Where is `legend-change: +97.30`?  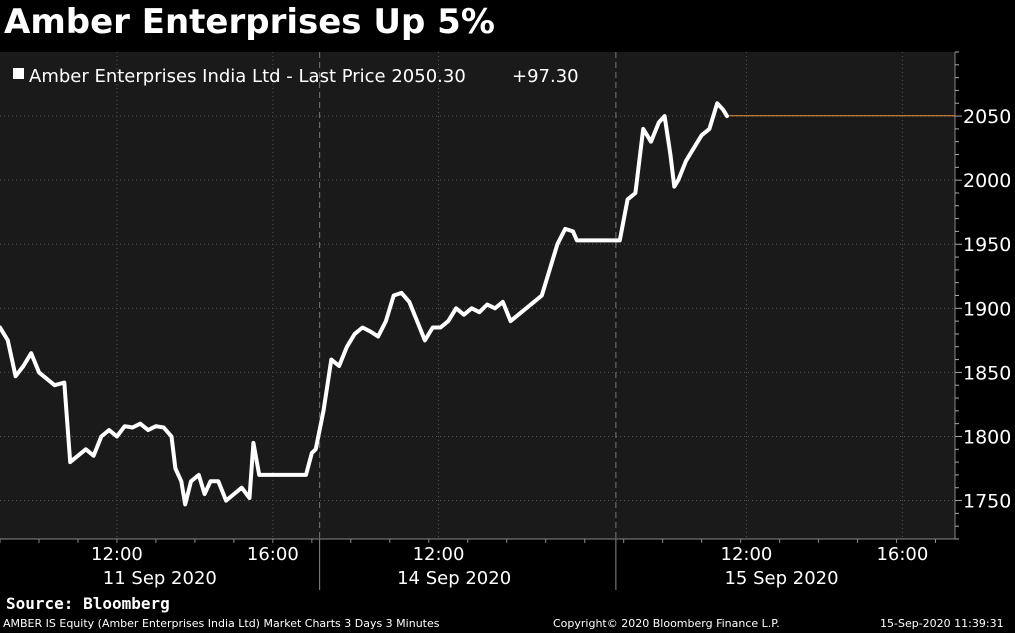
legend-change: +97.30 is located at coordinates (545, 76).